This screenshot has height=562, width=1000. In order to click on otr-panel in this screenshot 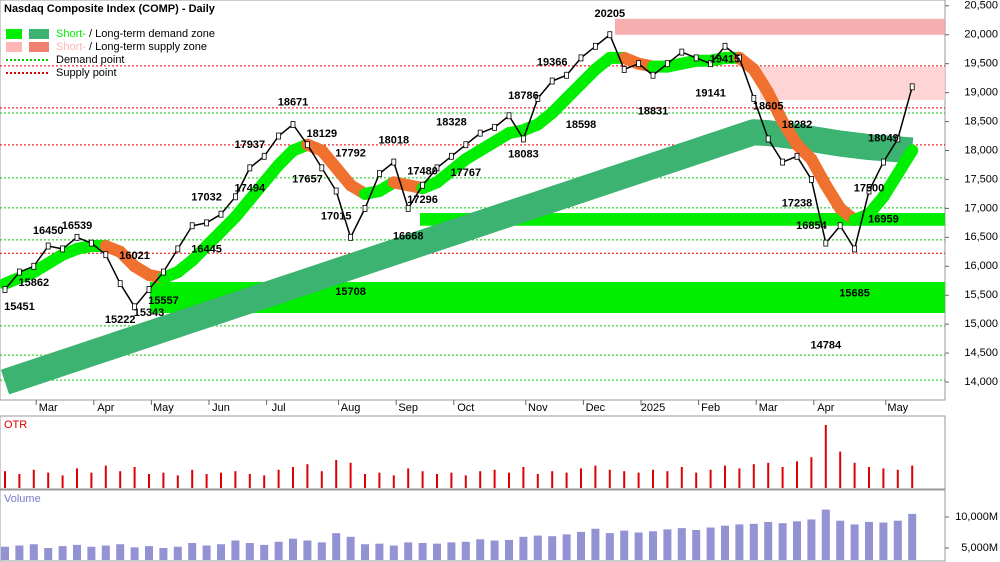, I will do `click(473, 452)`.